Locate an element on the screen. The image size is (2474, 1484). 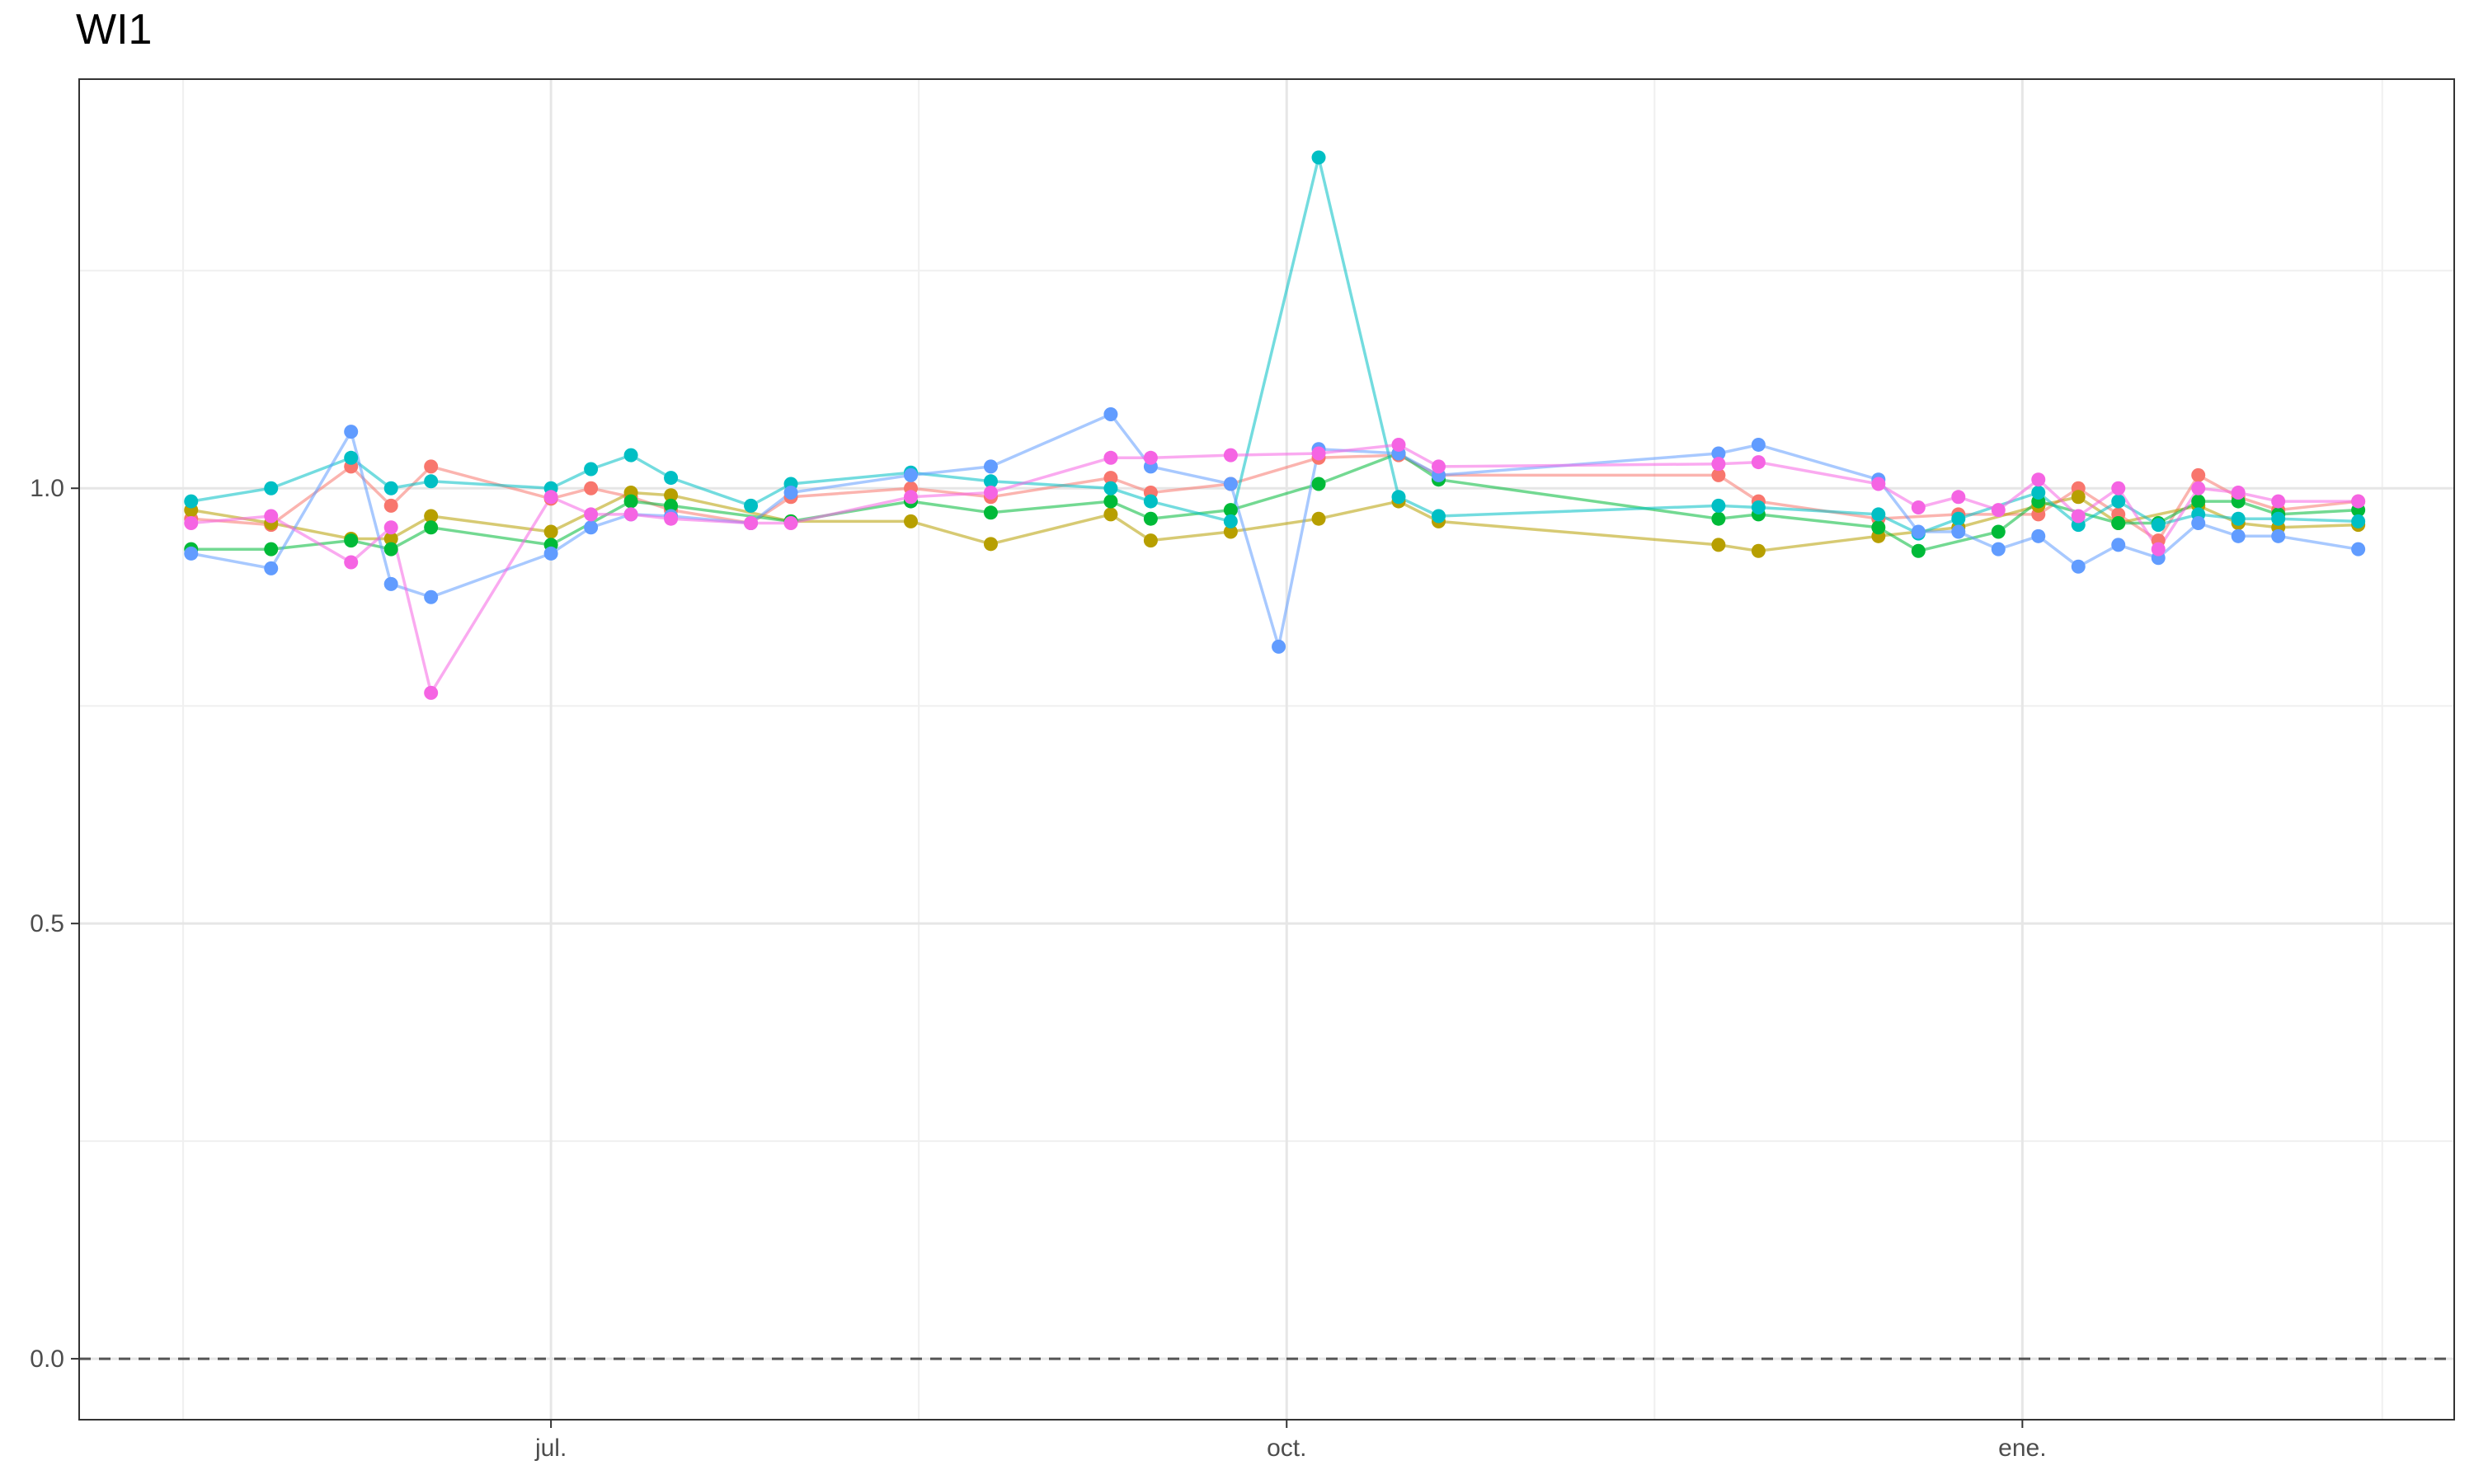
x-tick-label: ene. is located at coordinates (2022, 1448).